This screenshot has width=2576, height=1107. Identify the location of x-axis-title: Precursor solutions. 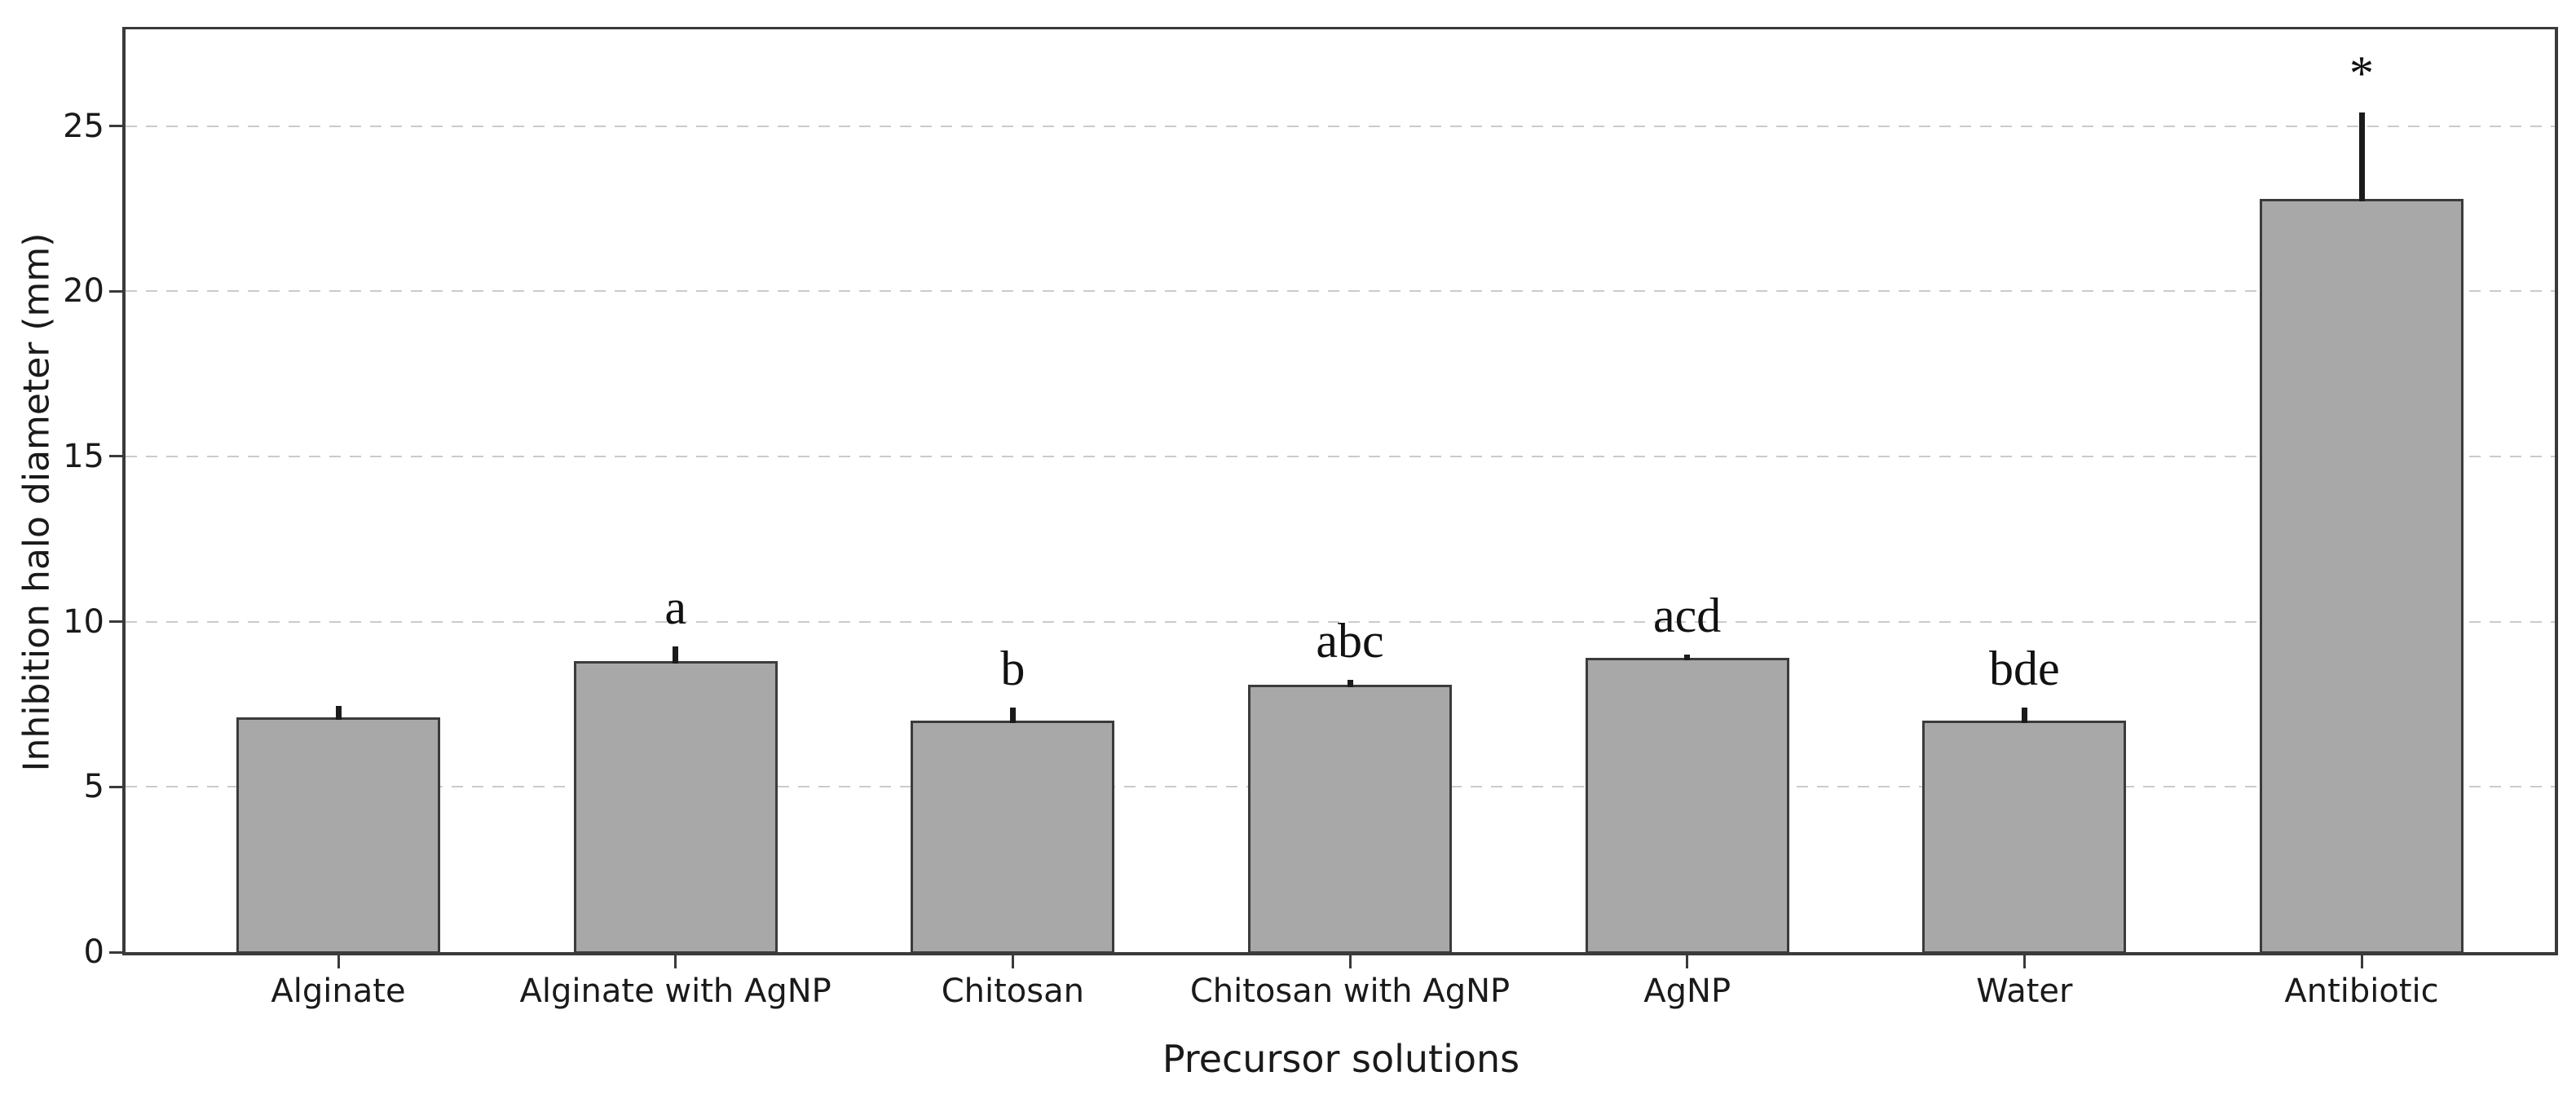
(1341, 1059).